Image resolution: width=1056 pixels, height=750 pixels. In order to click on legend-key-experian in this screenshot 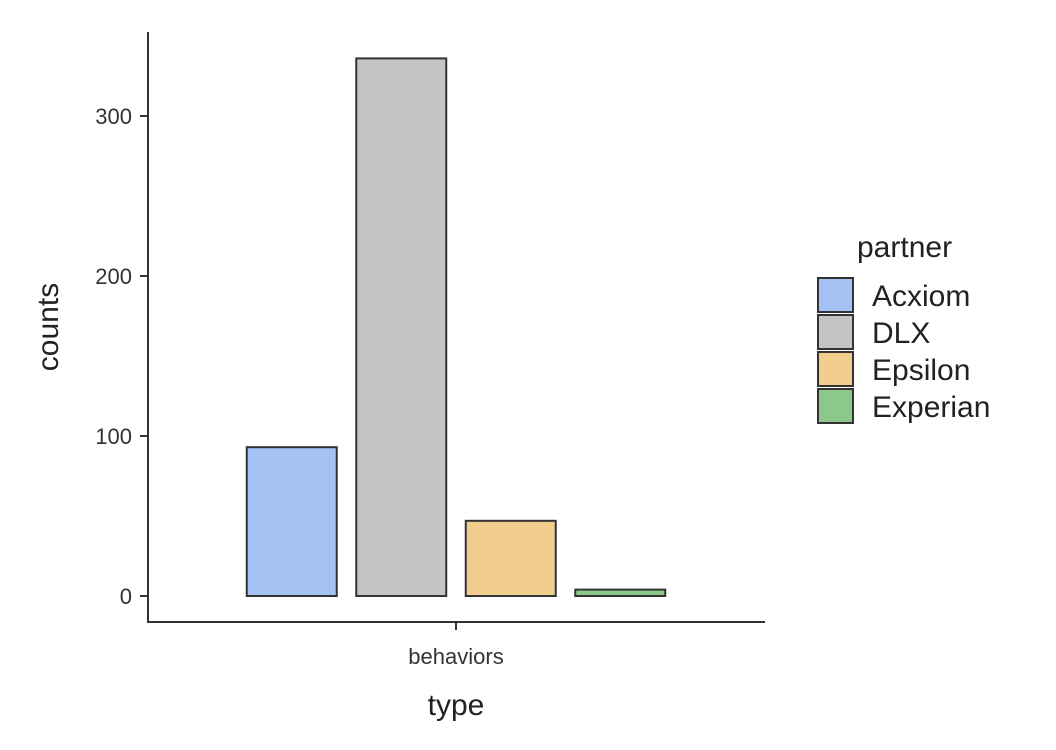, I will do `click(835, 406)`.